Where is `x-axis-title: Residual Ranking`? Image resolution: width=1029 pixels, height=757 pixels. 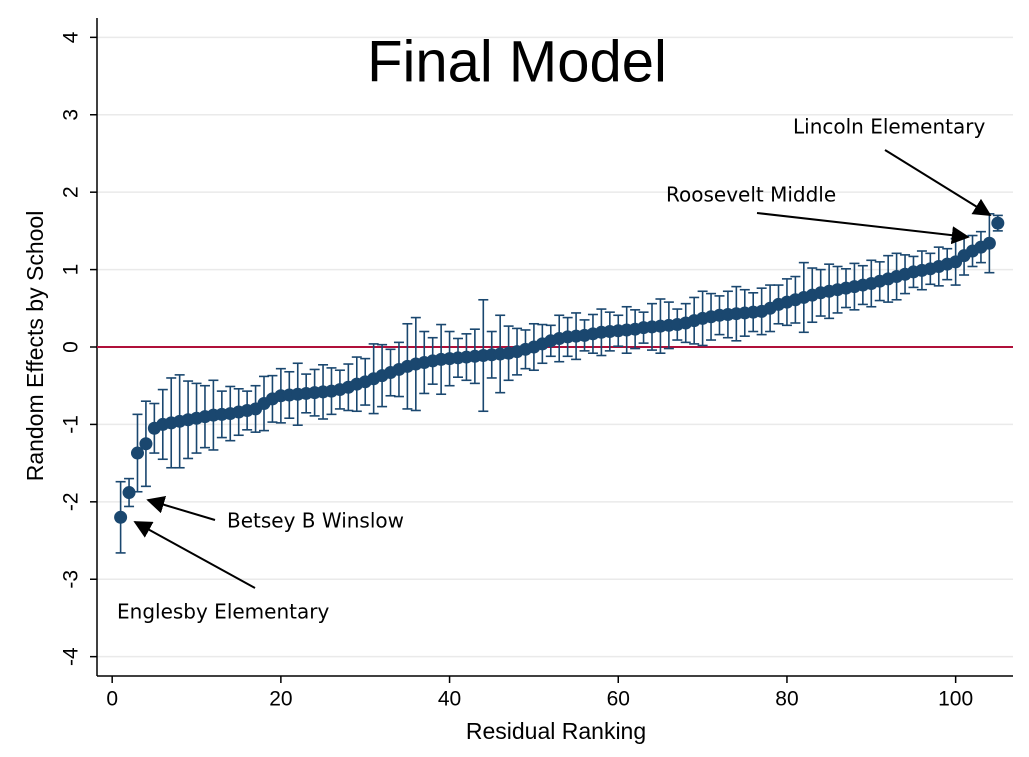 x-axis-title: Residual Ranking is located at coordinates (556, 731).